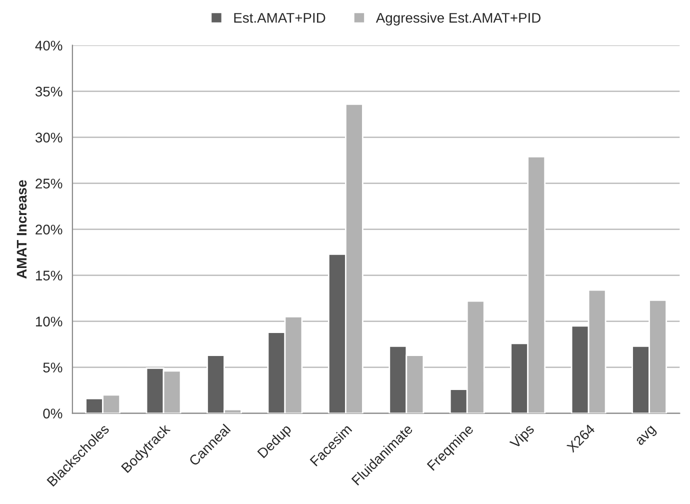 The height and width of the screenshot is (504, 690). What do you see at coordinates (52, 367) in the screenshot?
I see `y-tick-label: 5%` at bounding box center [52, 367].